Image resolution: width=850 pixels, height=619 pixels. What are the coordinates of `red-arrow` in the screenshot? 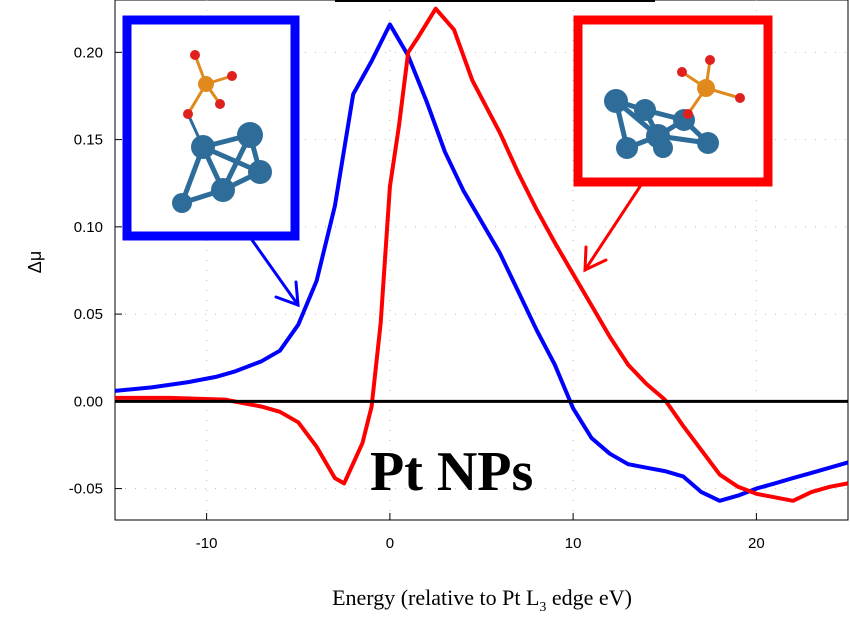 It's located at (614, 226).